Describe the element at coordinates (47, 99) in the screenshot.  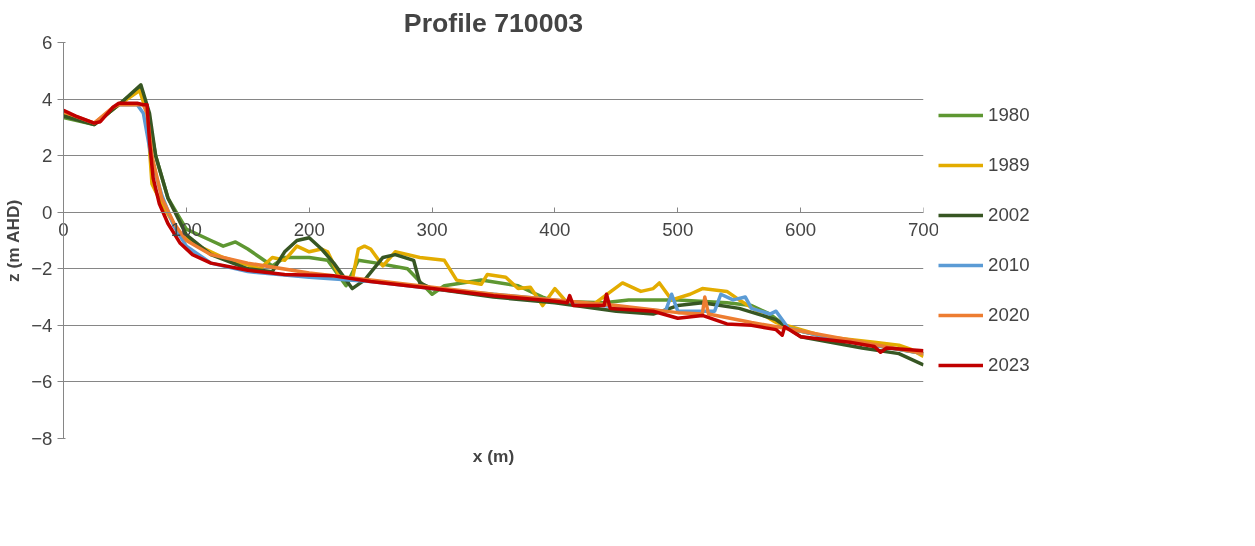
I see `y-tick-label: 4` at that location.